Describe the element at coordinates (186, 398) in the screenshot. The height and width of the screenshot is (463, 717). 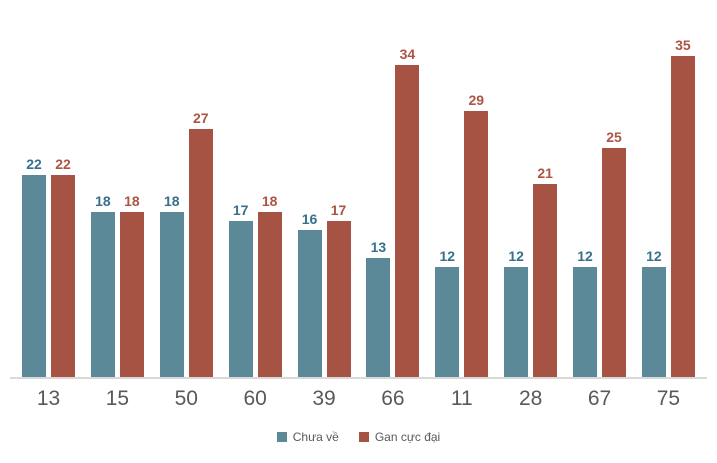
I see `category-label: 50` at that location.